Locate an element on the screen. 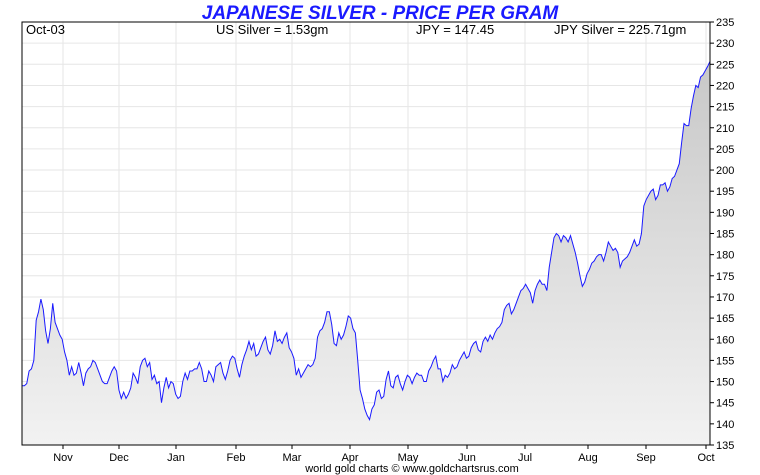 This screenshot has width=760, height=475. y-tick-label: 235 is located at coordinates (725, 23).